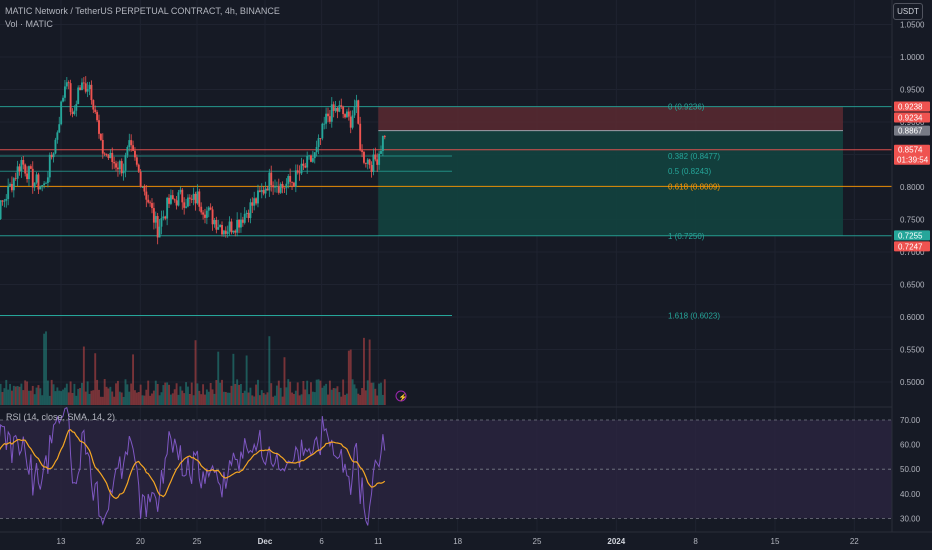 The height and width of the screenshot is (550, 932). I want to click on rsi-tick-label: 70.00, so click(910, 420).